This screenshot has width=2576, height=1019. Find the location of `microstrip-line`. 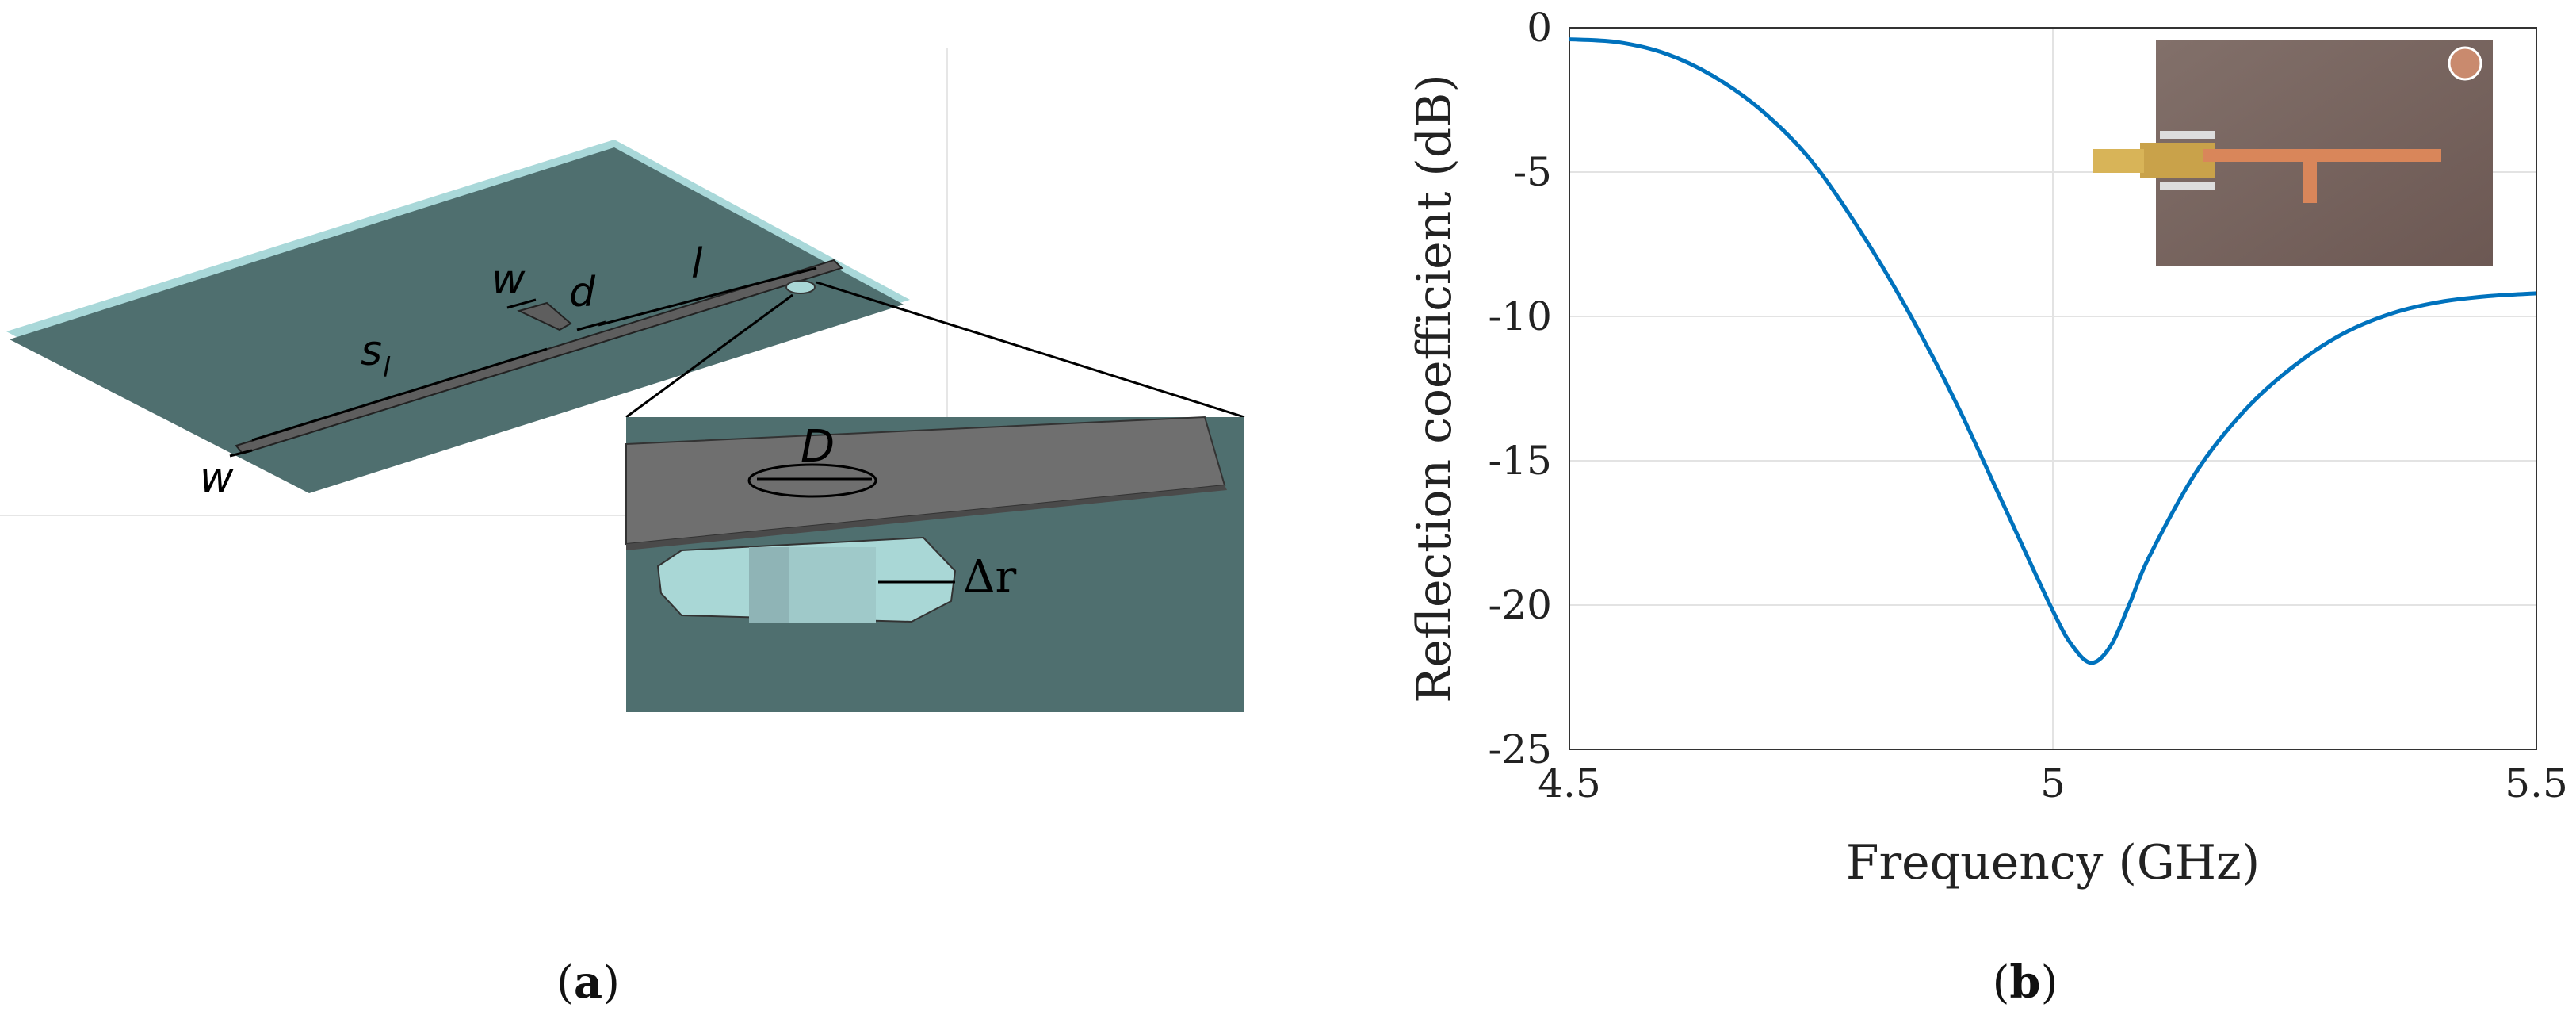

microstrip-line is located at coordinates (539, 357).